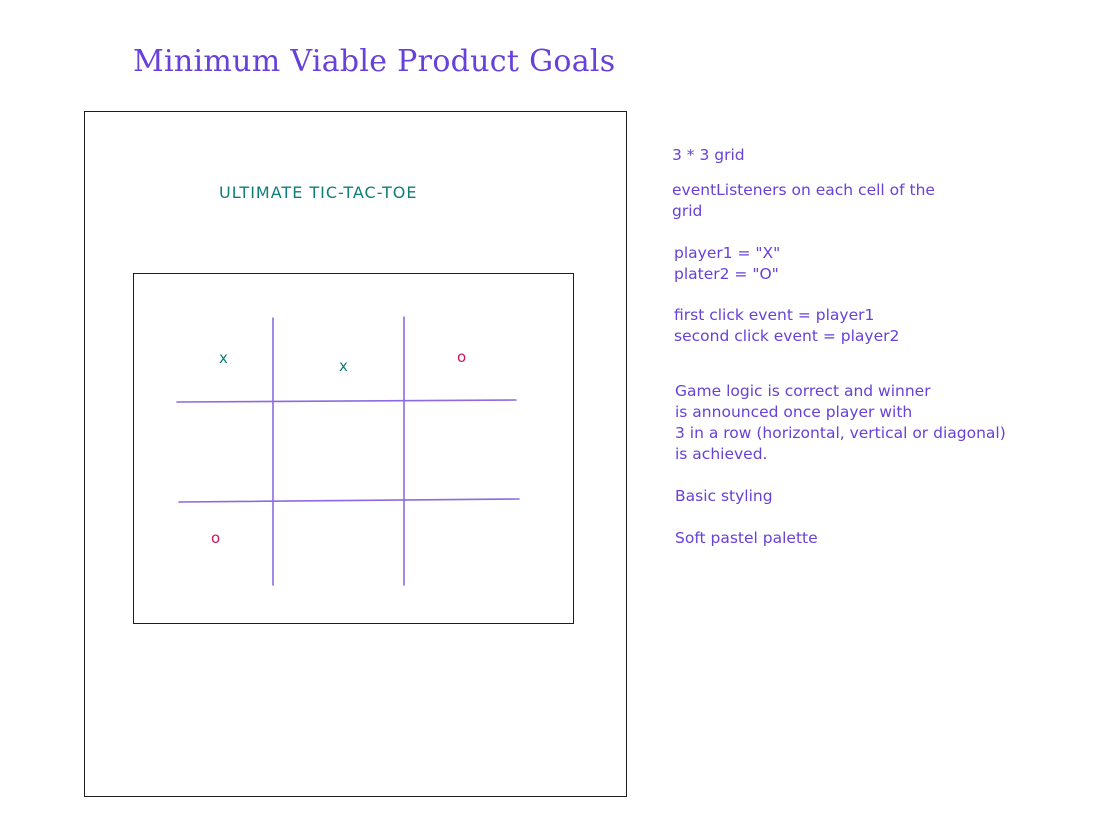 The width and height of the screenshot is (1117, 834). I want to click on page-title: Minimum Viable Product Goals, so click(374, 61).